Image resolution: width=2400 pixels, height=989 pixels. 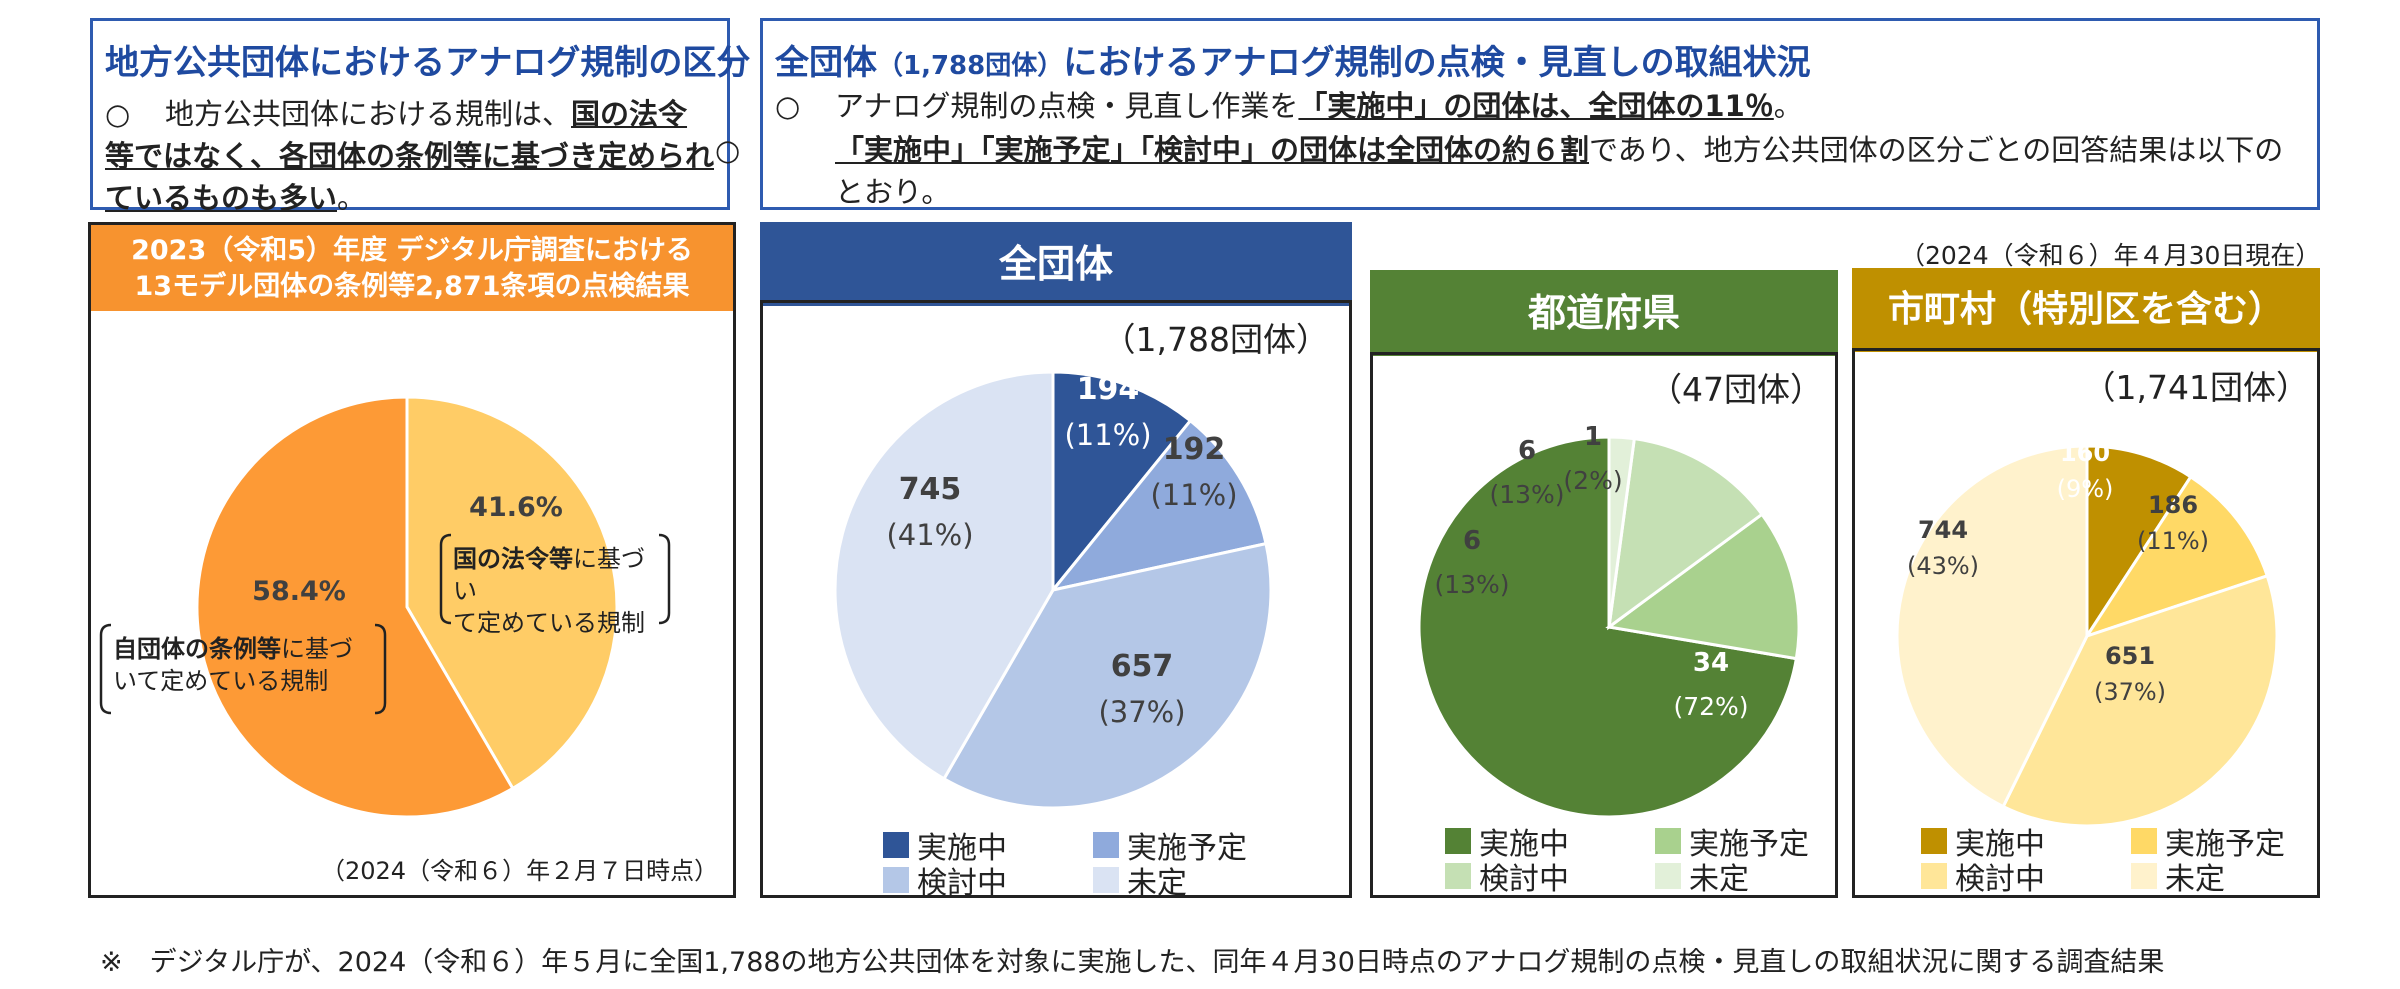 I want to click on annotation-own-ordinance-bold: 自団体の条例等, so click(x=197, y=649).